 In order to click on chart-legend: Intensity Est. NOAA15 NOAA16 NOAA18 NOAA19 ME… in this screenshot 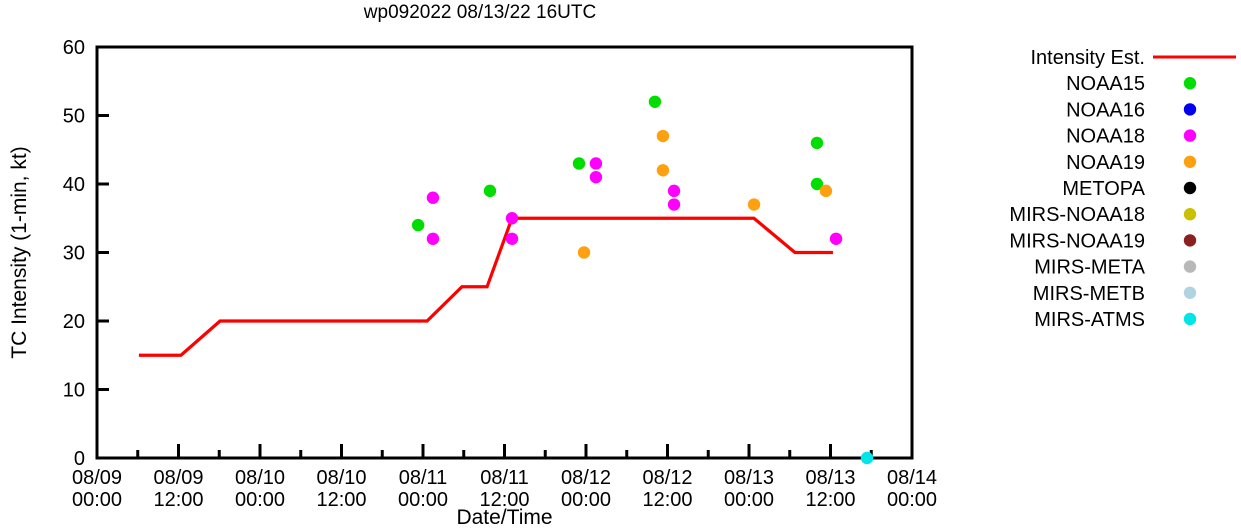, I will do `click(1122, 189)`.